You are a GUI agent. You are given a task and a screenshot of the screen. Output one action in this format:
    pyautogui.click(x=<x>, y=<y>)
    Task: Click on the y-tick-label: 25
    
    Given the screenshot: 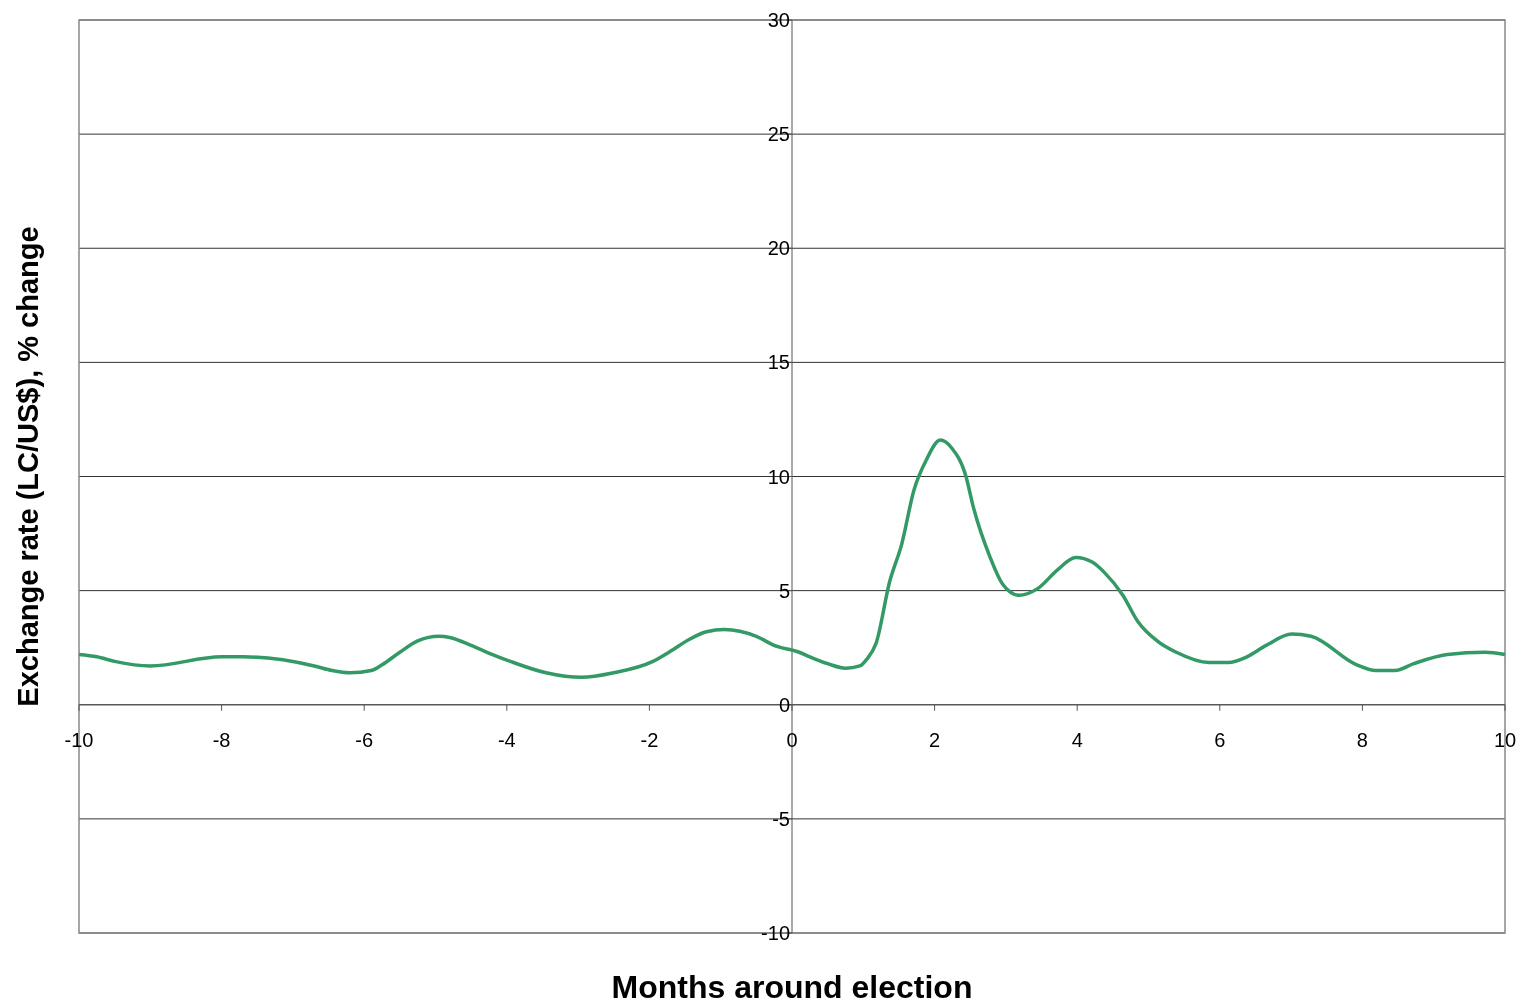 What is the action you would take?
    pyautogui.click(x=778, y=134)
    